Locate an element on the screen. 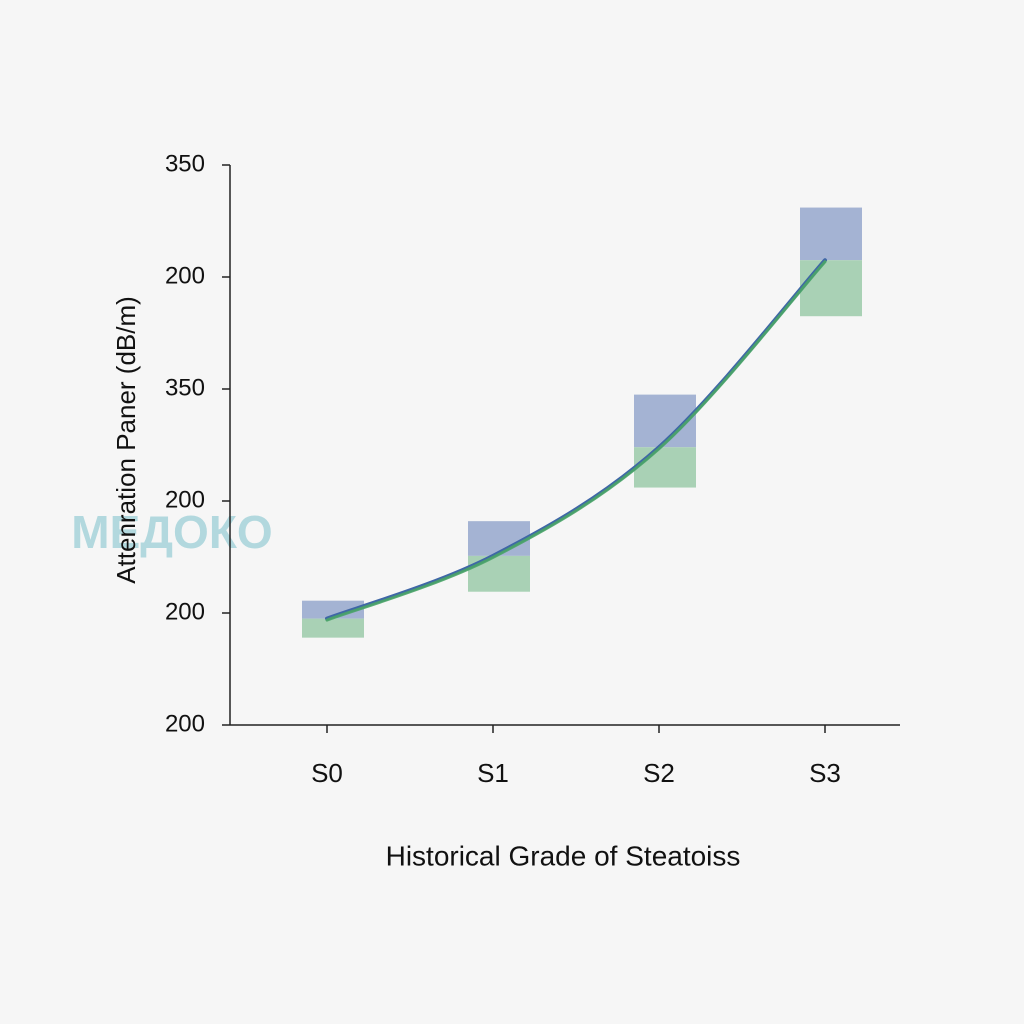  x-tick-label: S2 is located at coordinates (659, 773).